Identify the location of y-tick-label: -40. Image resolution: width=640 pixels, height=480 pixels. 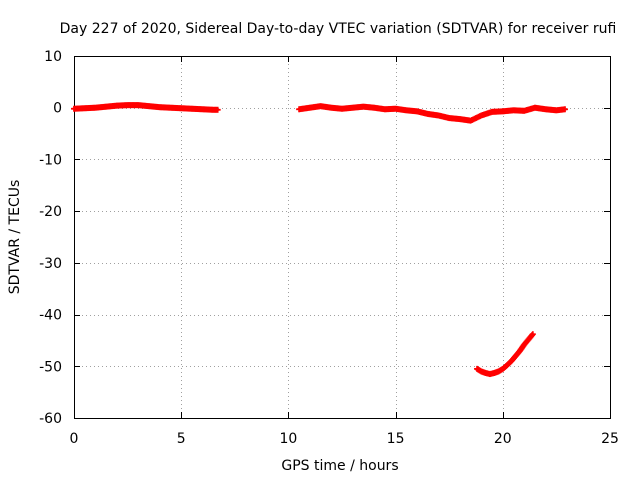
(50, 316).